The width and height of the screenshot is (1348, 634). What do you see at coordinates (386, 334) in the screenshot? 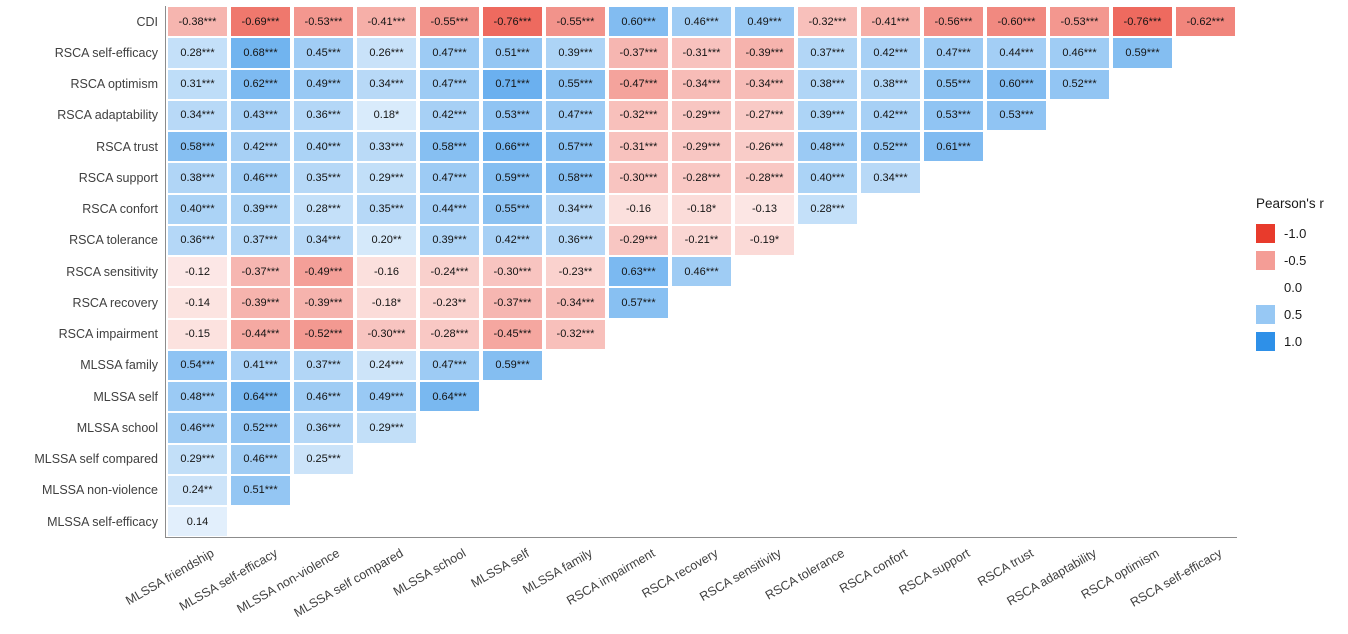
I see `heatmap-cell: -0.30***` at bounding box center [386, 334].